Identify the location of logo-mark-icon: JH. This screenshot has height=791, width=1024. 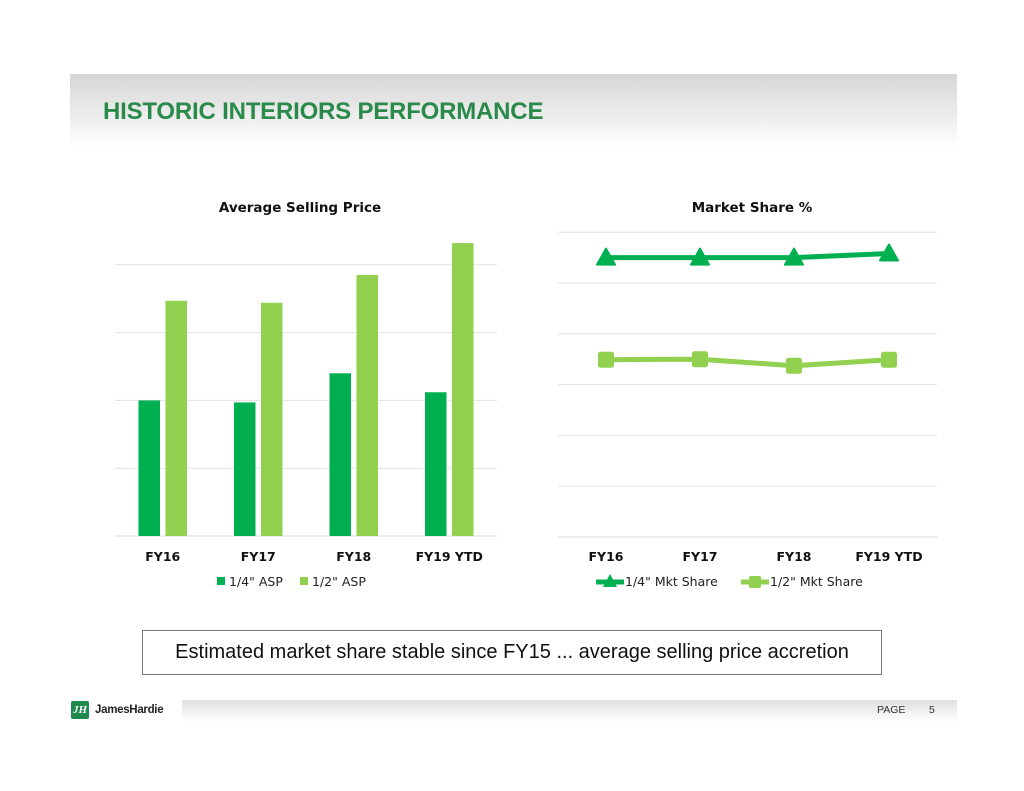
(80, 710).